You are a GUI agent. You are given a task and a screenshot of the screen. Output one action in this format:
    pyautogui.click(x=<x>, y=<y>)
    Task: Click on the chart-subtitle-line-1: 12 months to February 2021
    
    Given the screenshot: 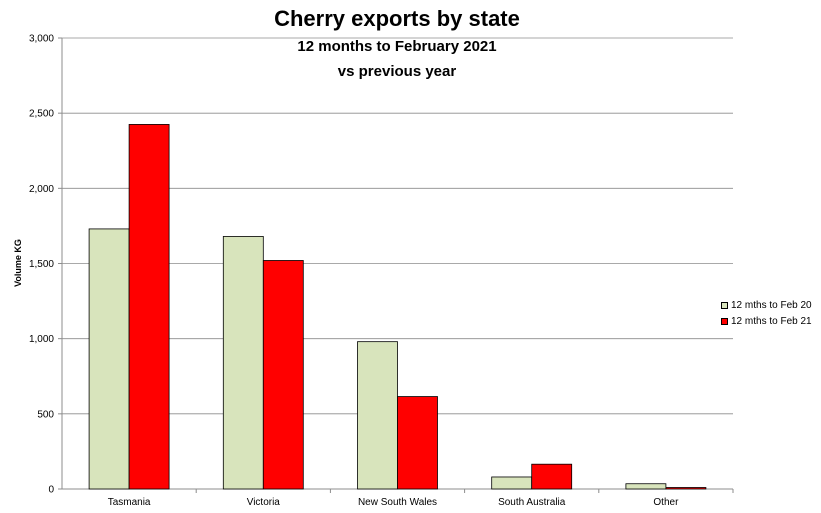 What is the action you would take?
    pyautogui.click(x=397, y=46)
    